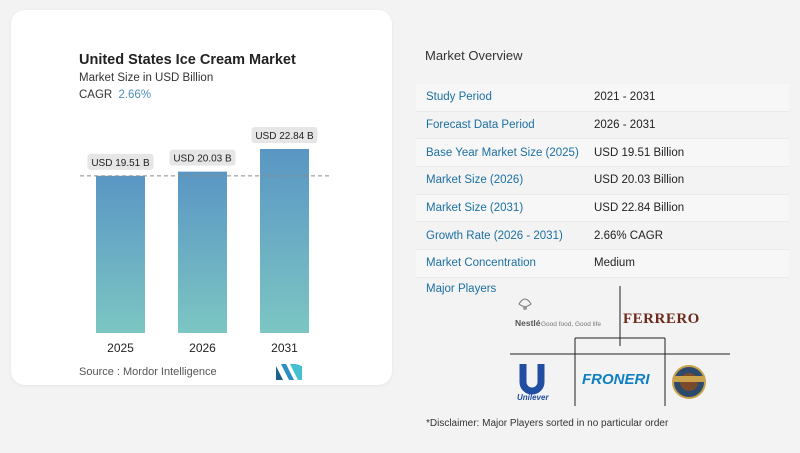 The image size is (800, 453). What do you see at coordinates (614, 263) in the screenshot?
I see `overview-row-value: Medium` at bounding box center [614, 263].